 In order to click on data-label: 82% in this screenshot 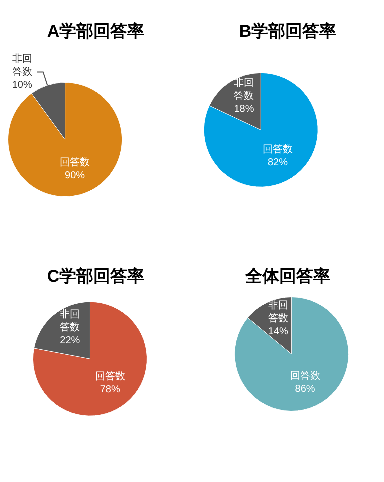, I will do `click(278, 163)`.